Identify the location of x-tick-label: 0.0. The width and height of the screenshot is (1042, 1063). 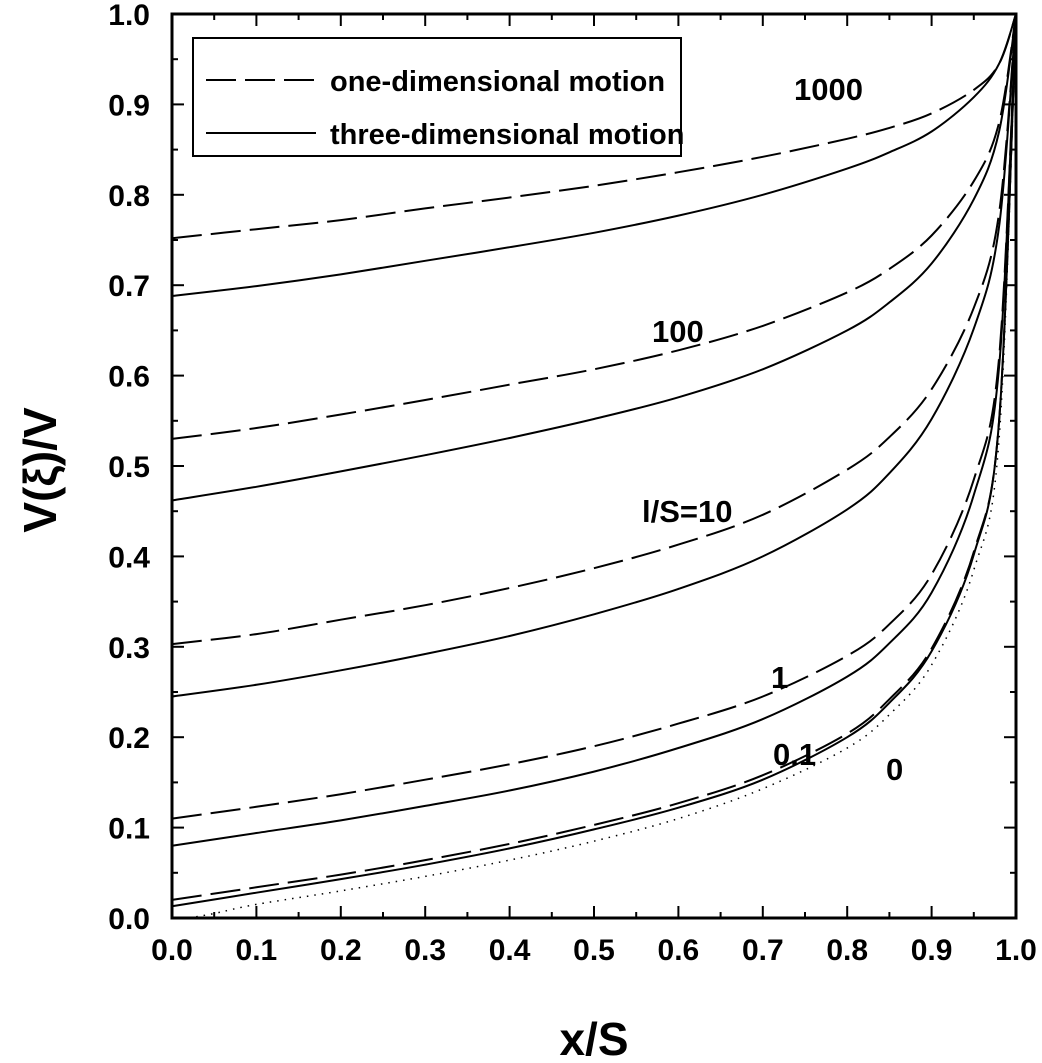
(172, 950).